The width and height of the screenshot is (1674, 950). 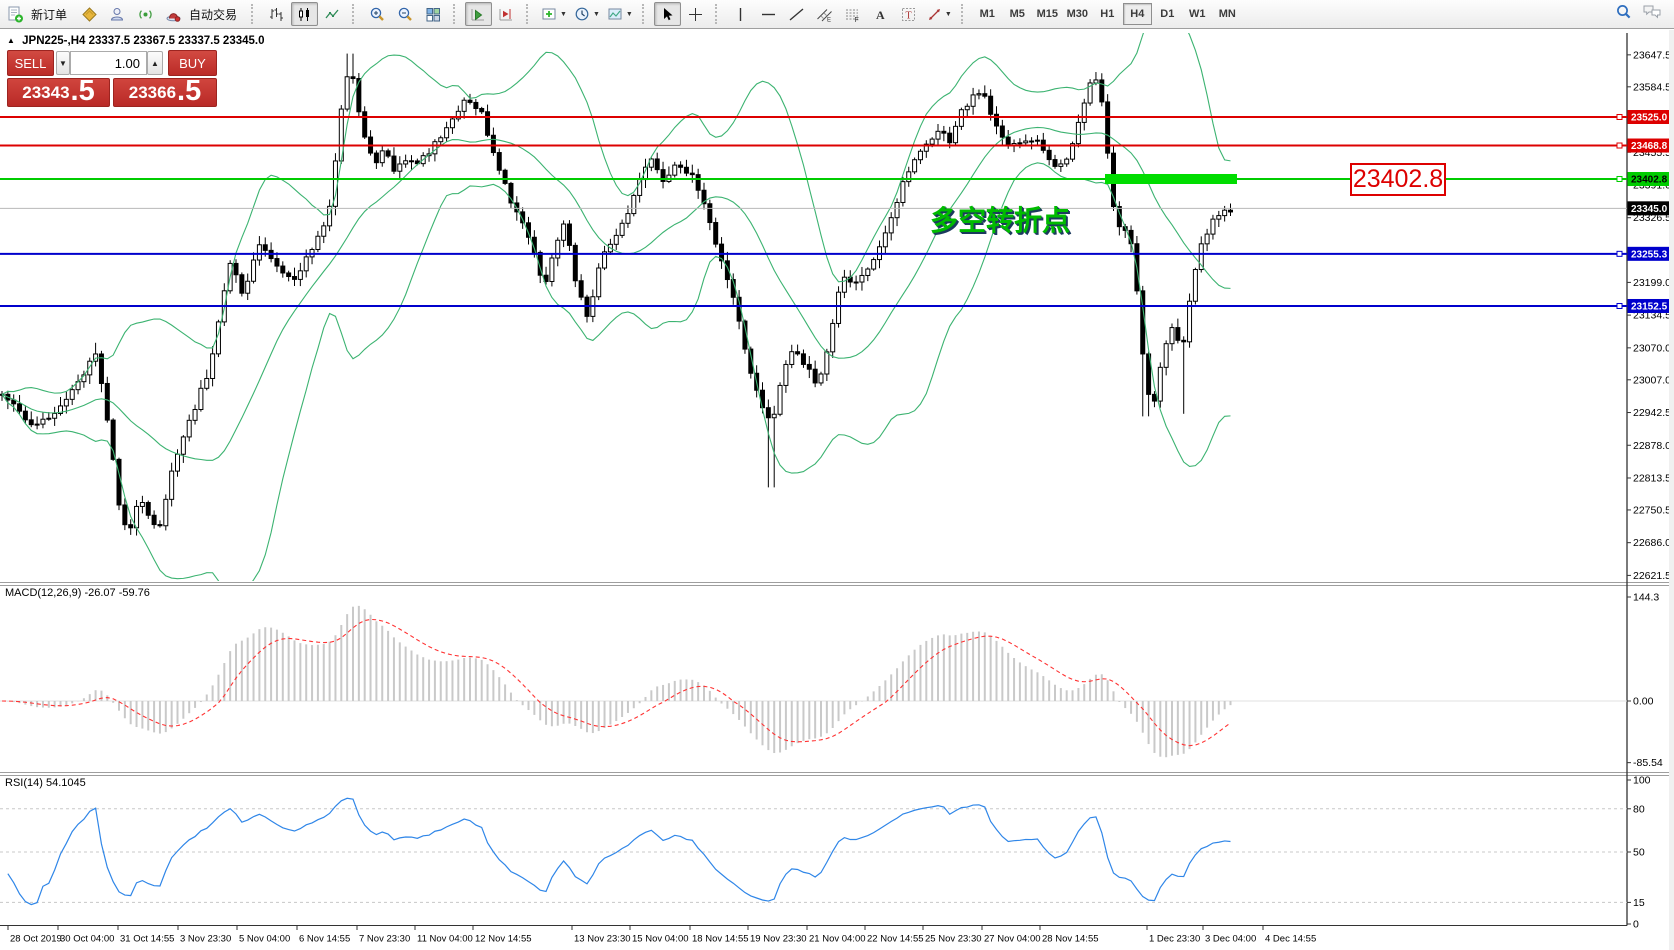 What do you see at coordinates (1652, 380) in the screenshot?
I see `svg-text: 23007.0` at bounding box center [1652, 380].